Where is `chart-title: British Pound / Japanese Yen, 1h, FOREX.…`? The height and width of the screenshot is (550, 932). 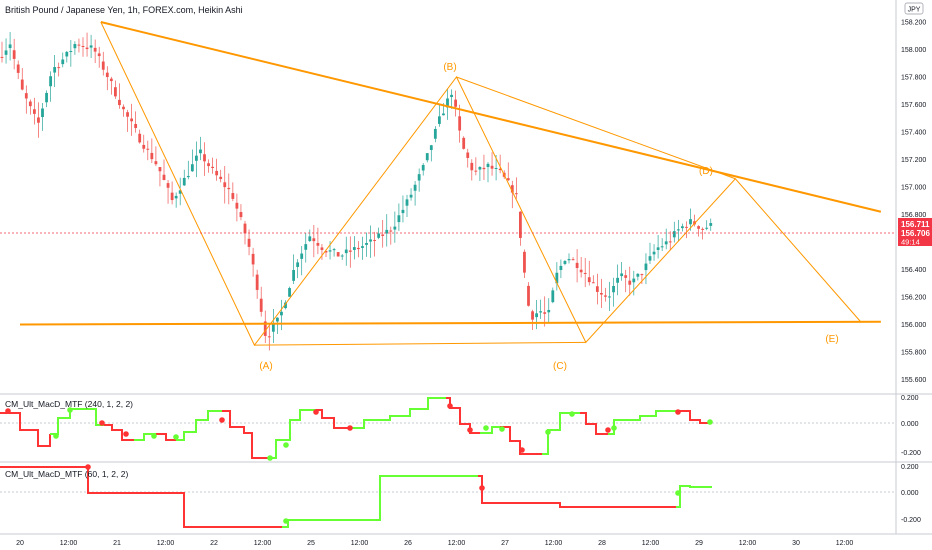 chart-title: British Pound / Japanese Yen, 1h, FOREX.… is located at coordinates (124, 10).